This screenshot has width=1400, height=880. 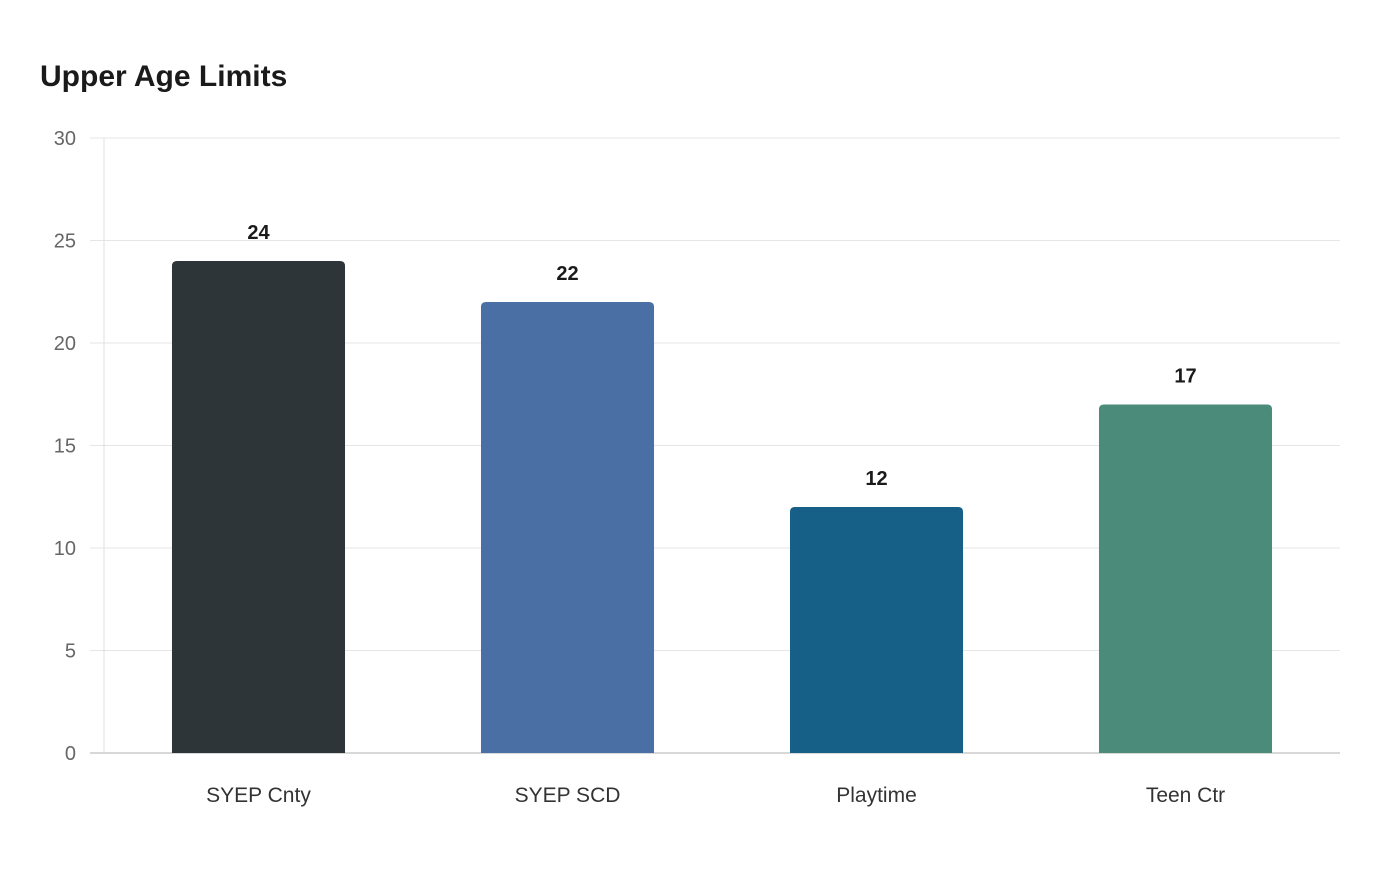 What do you see at coordinates (70, 652) in the screenshot?
I see `y-tick-label: 5` at bounding box center [70, 652].